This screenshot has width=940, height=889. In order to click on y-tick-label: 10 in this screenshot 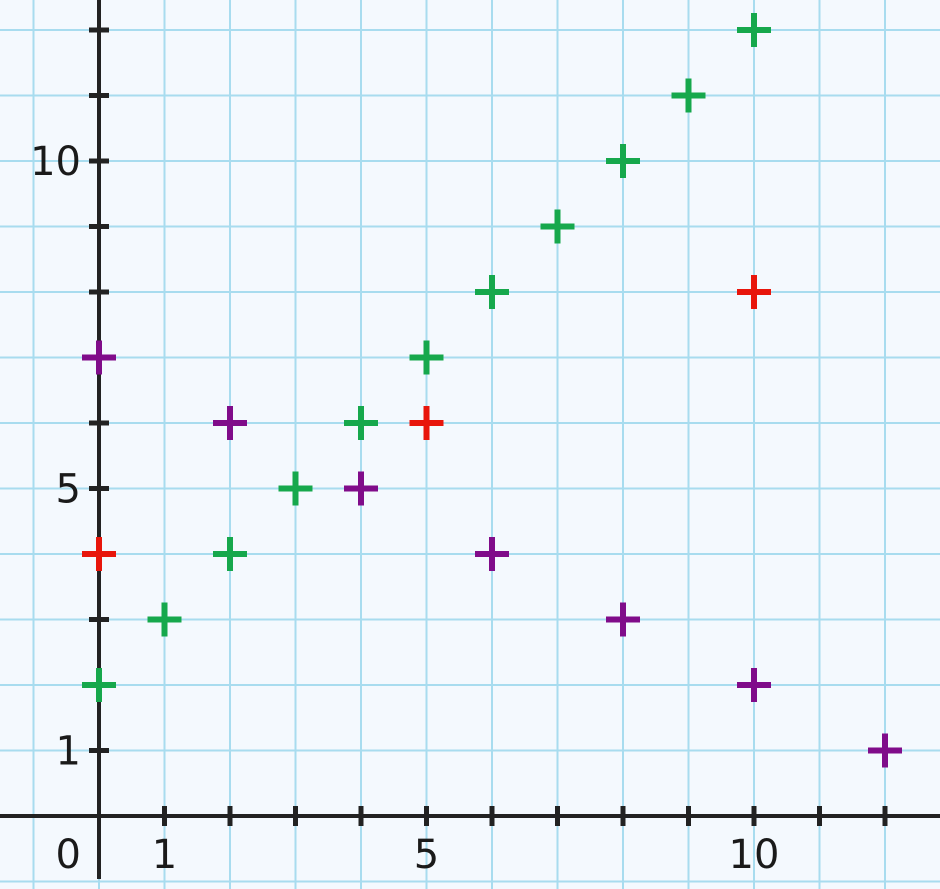, I will do `click(55, 162)`.